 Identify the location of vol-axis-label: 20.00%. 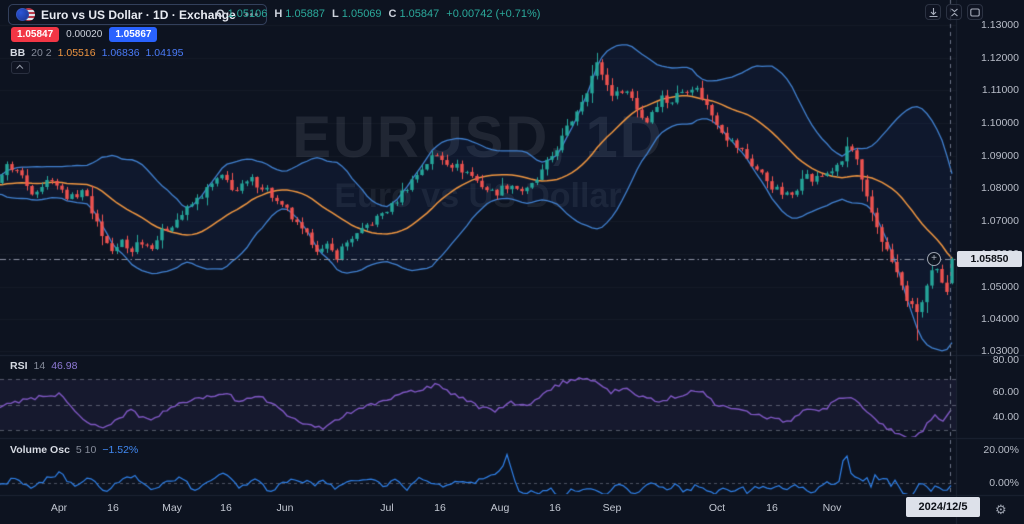
(1001, 450).